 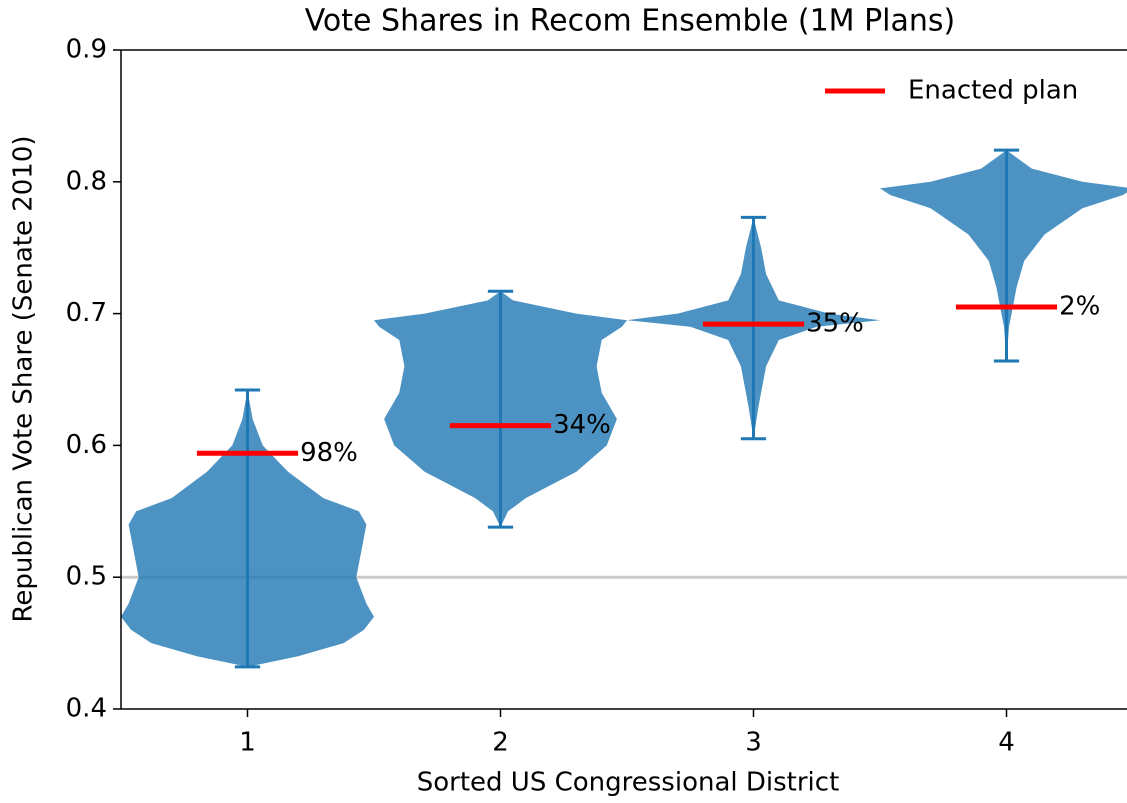 I want to click on x-axis-label: Sorted US Congressional District, so click(x=628, y=783).